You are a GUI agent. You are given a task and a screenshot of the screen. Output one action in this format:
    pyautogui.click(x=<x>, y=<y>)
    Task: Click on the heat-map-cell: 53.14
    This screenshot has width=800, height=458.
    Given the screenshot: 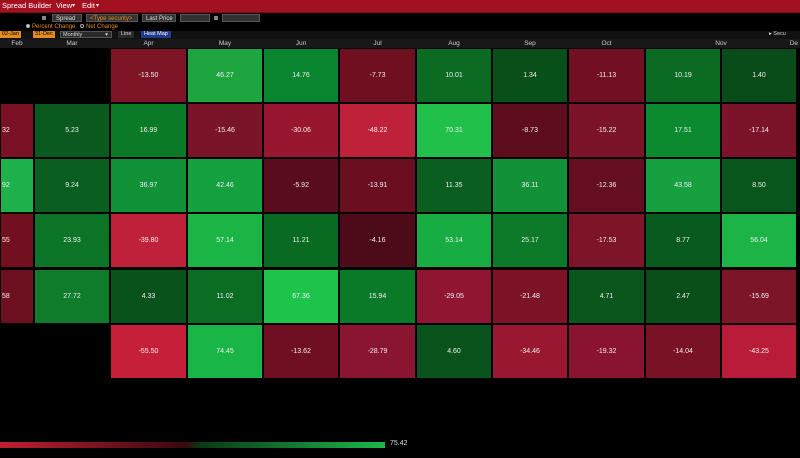 What is the action you would take?
    pyautogui.click(x=454, y=240)
    